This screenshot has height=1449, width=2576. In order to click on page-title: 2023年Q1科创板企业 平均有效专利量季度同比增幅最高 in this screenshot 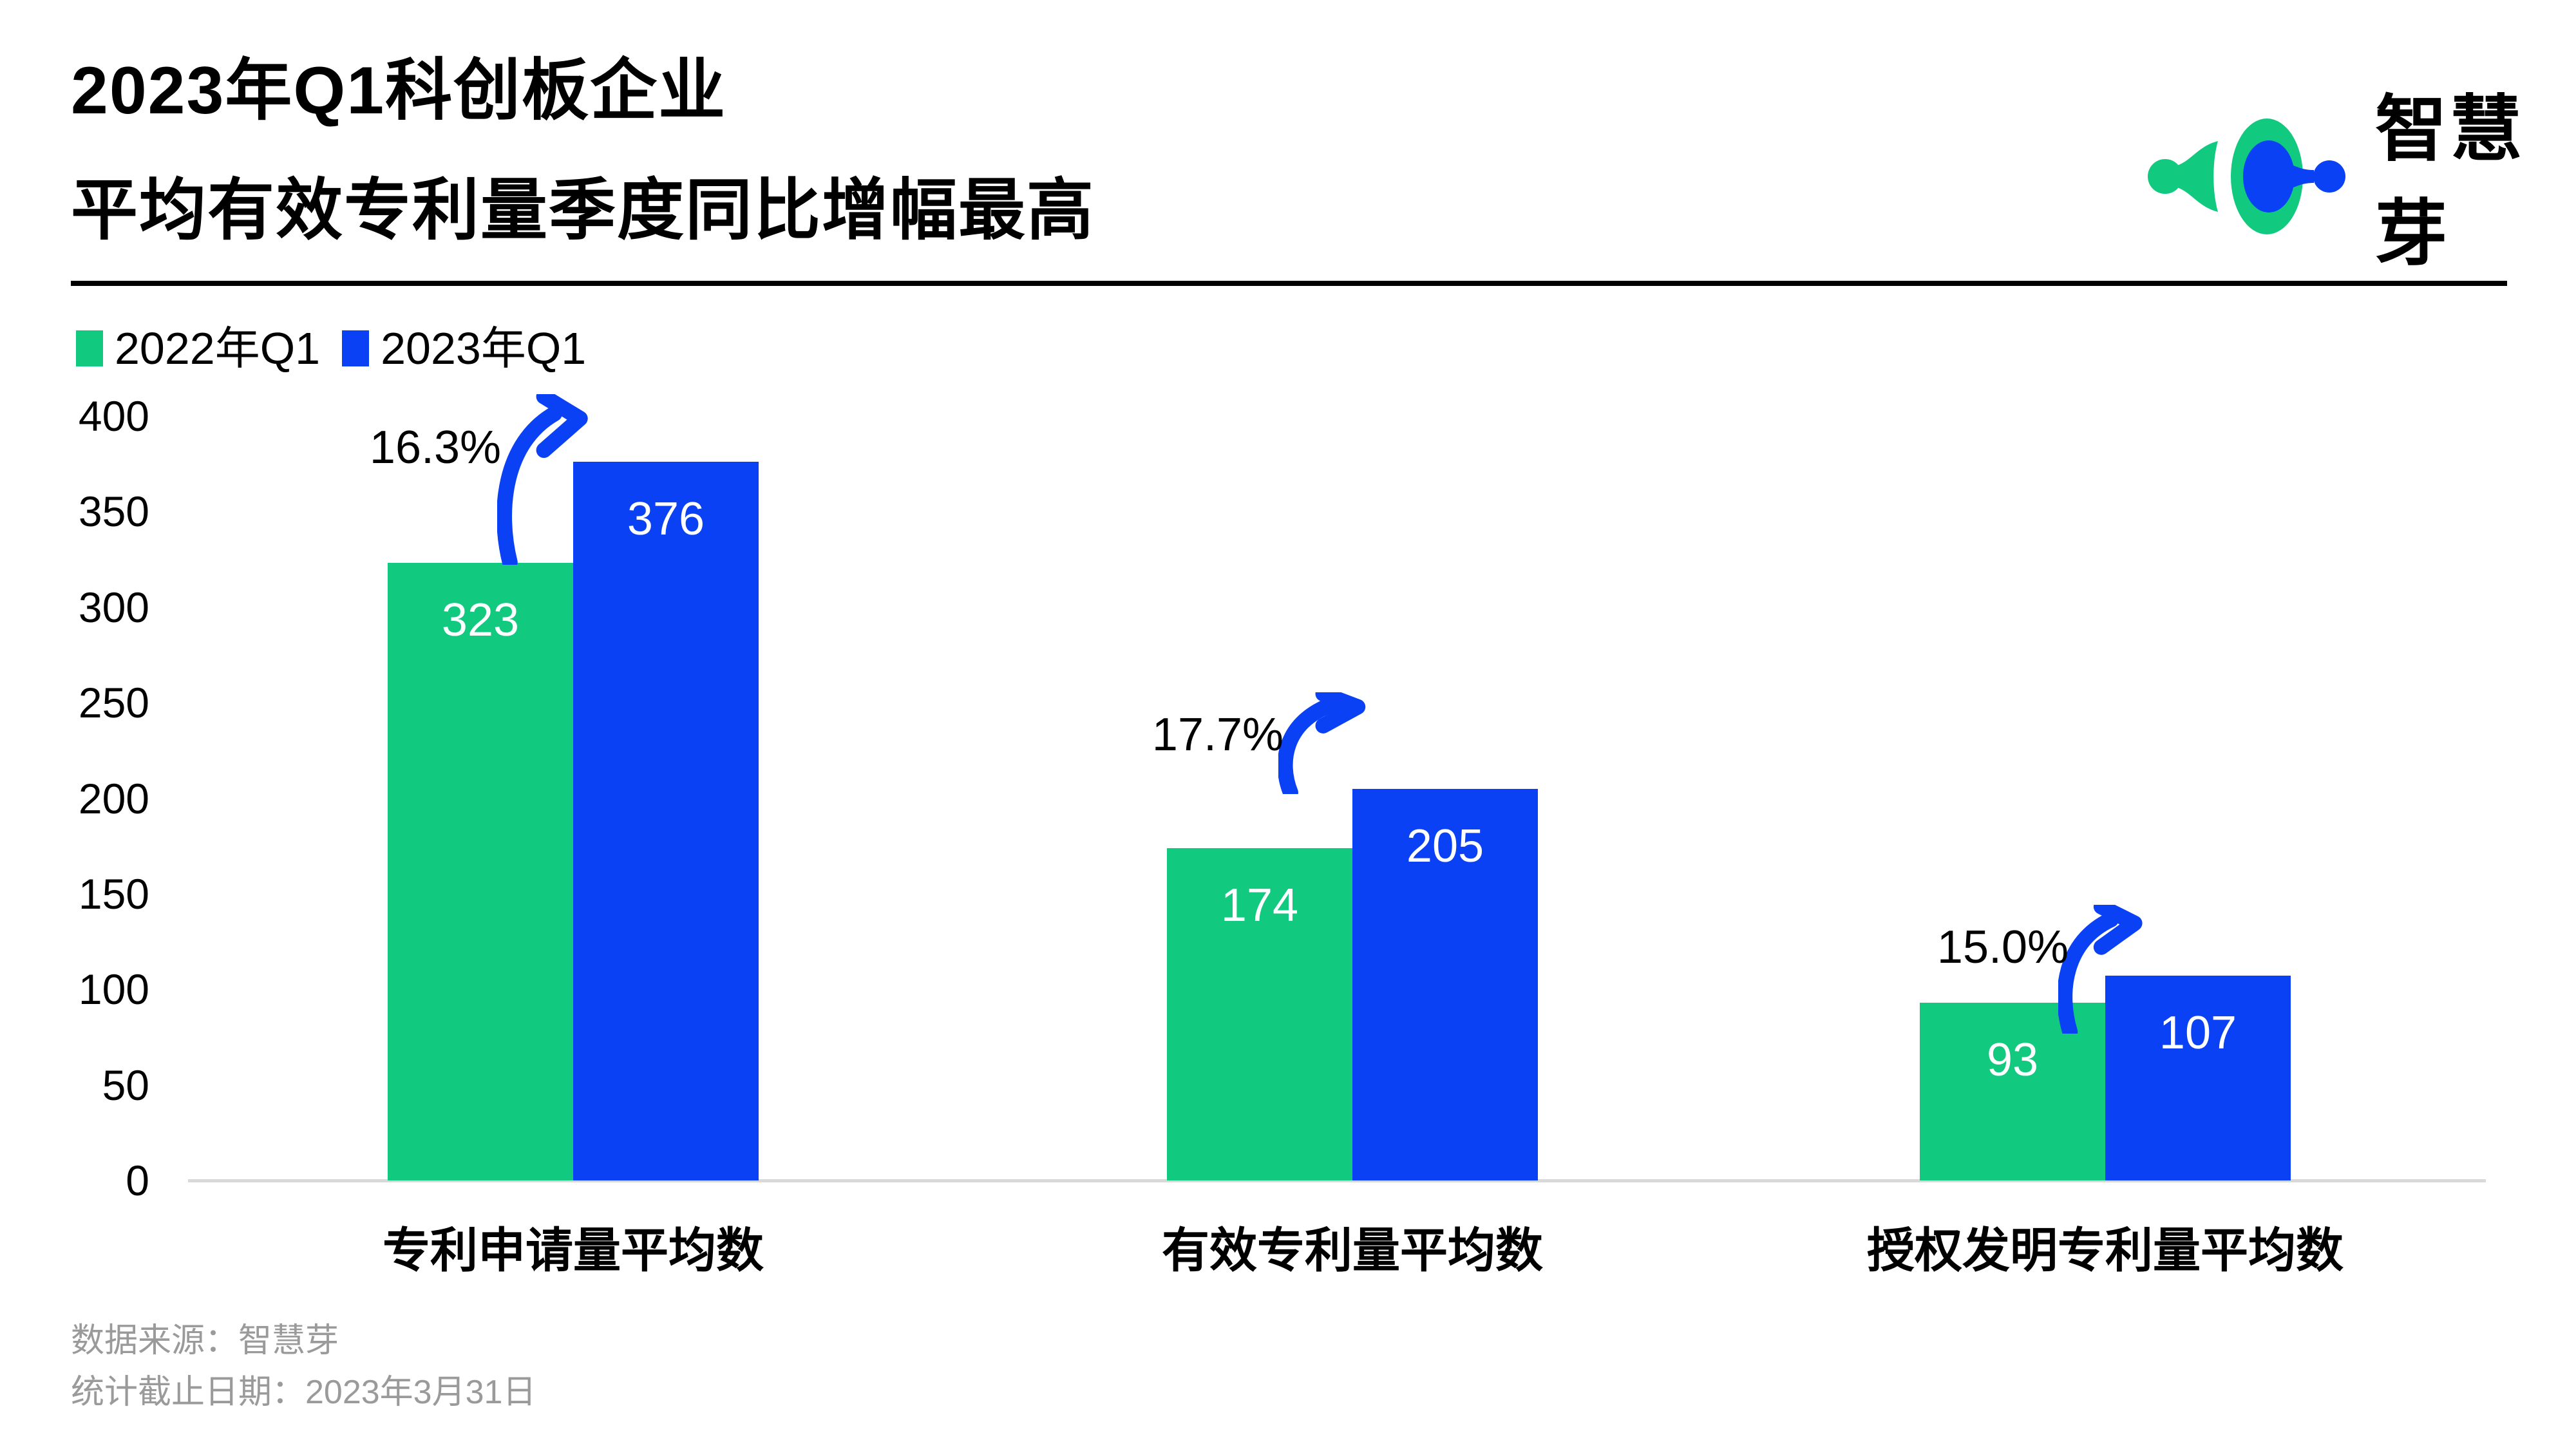, I will do `click(583, 151)`.